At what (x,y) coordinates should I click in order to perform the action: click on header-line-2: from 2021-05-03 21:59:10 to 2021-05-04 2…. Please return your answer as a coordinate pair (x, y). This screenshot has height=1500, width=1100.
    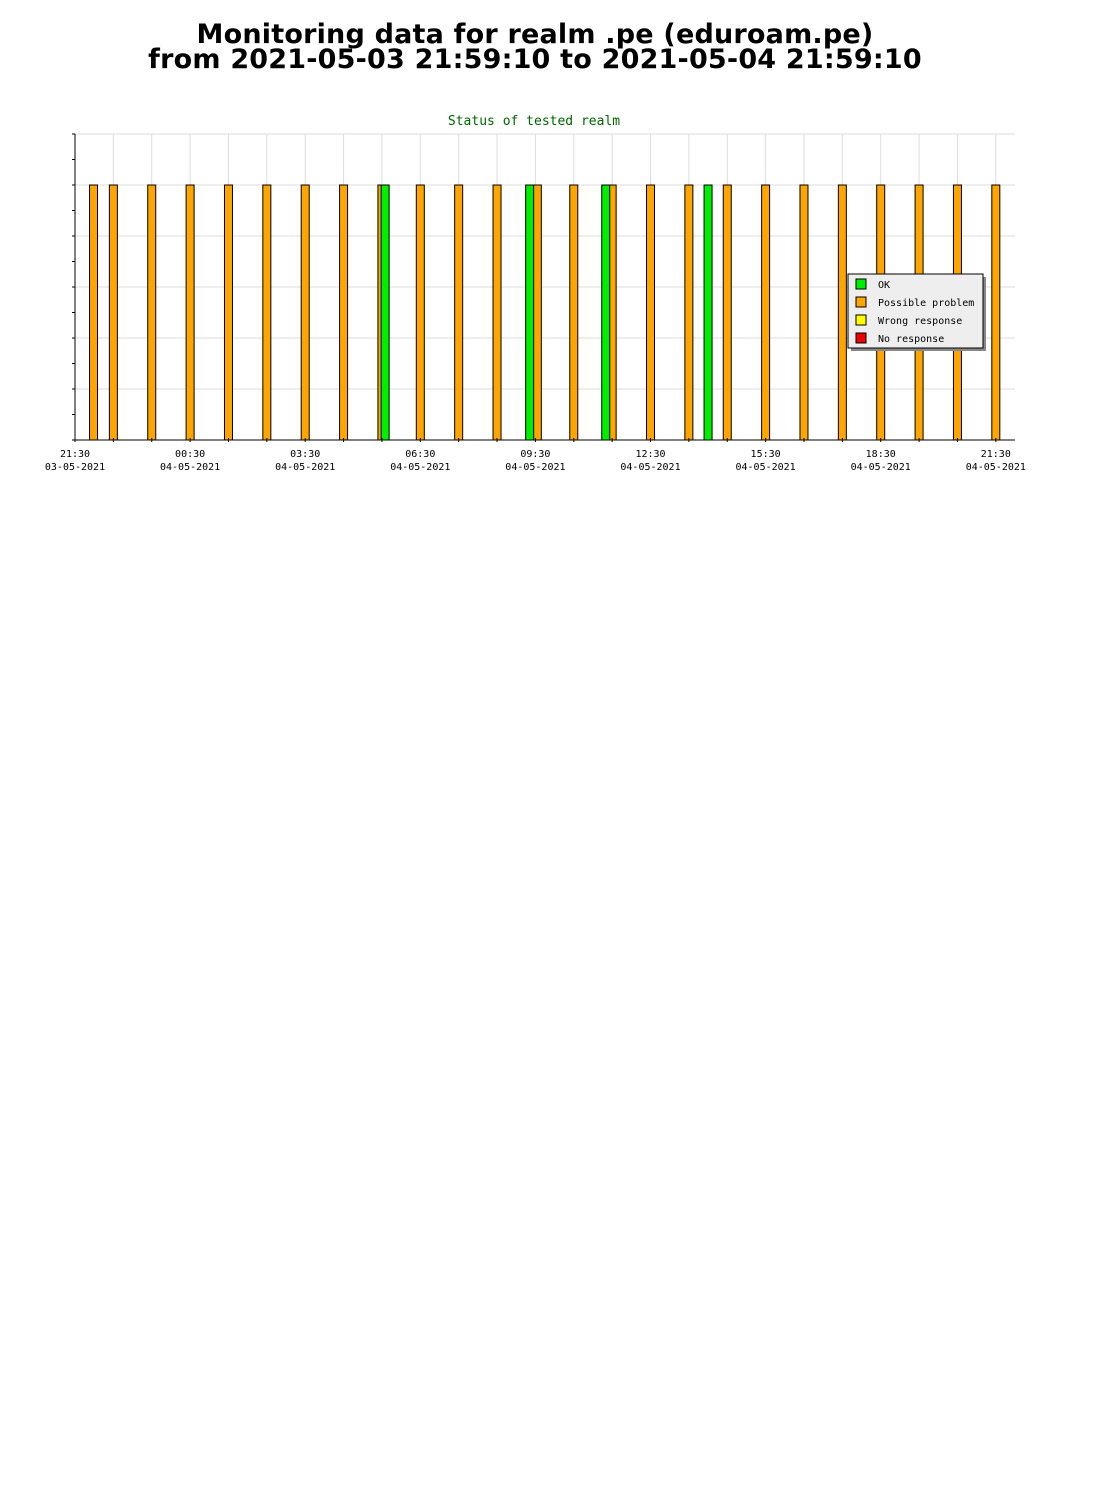
    Looking at the image, I should click on (535, 59).